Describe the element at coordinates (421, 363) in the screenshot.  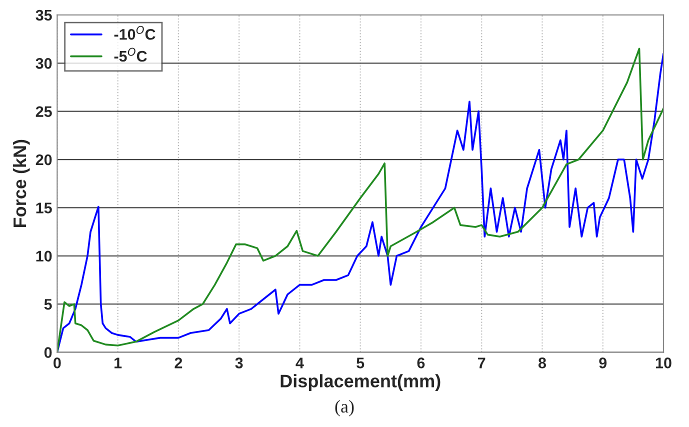
I see `x-tick-label: 6` at that location.